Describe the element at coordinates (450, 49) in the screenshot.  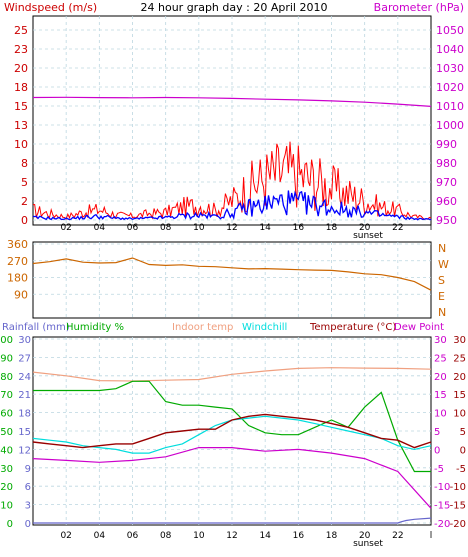
I see `barometer-tick-label: 1040` at that location.